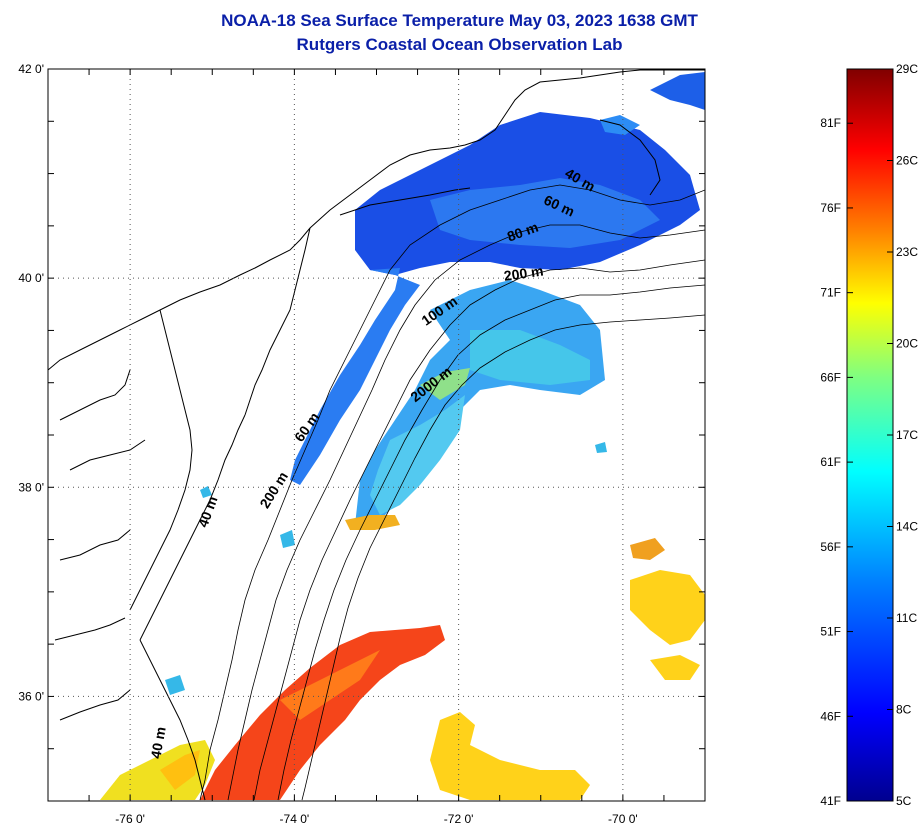 The image size is (919, 832). Describe the element at coordinates (675, 667) in the screenshot. I see `sst-patch-se4` at that location.